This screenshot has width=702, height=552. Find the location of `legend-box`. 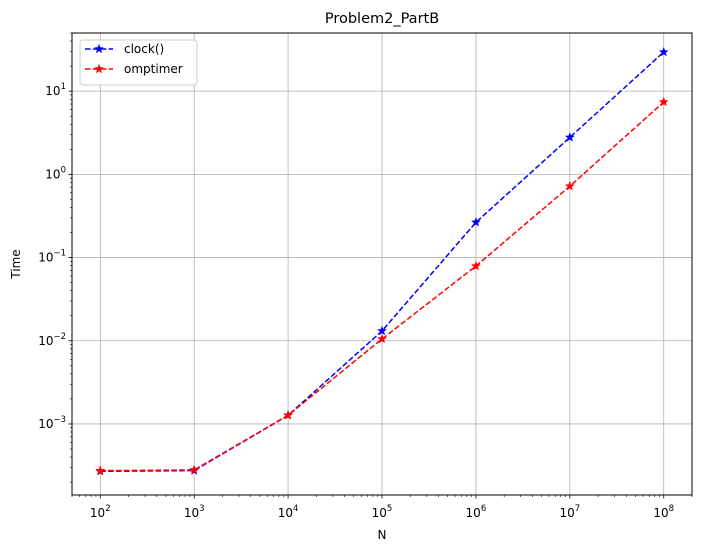

legend-box is located at coordinates (138, 62).